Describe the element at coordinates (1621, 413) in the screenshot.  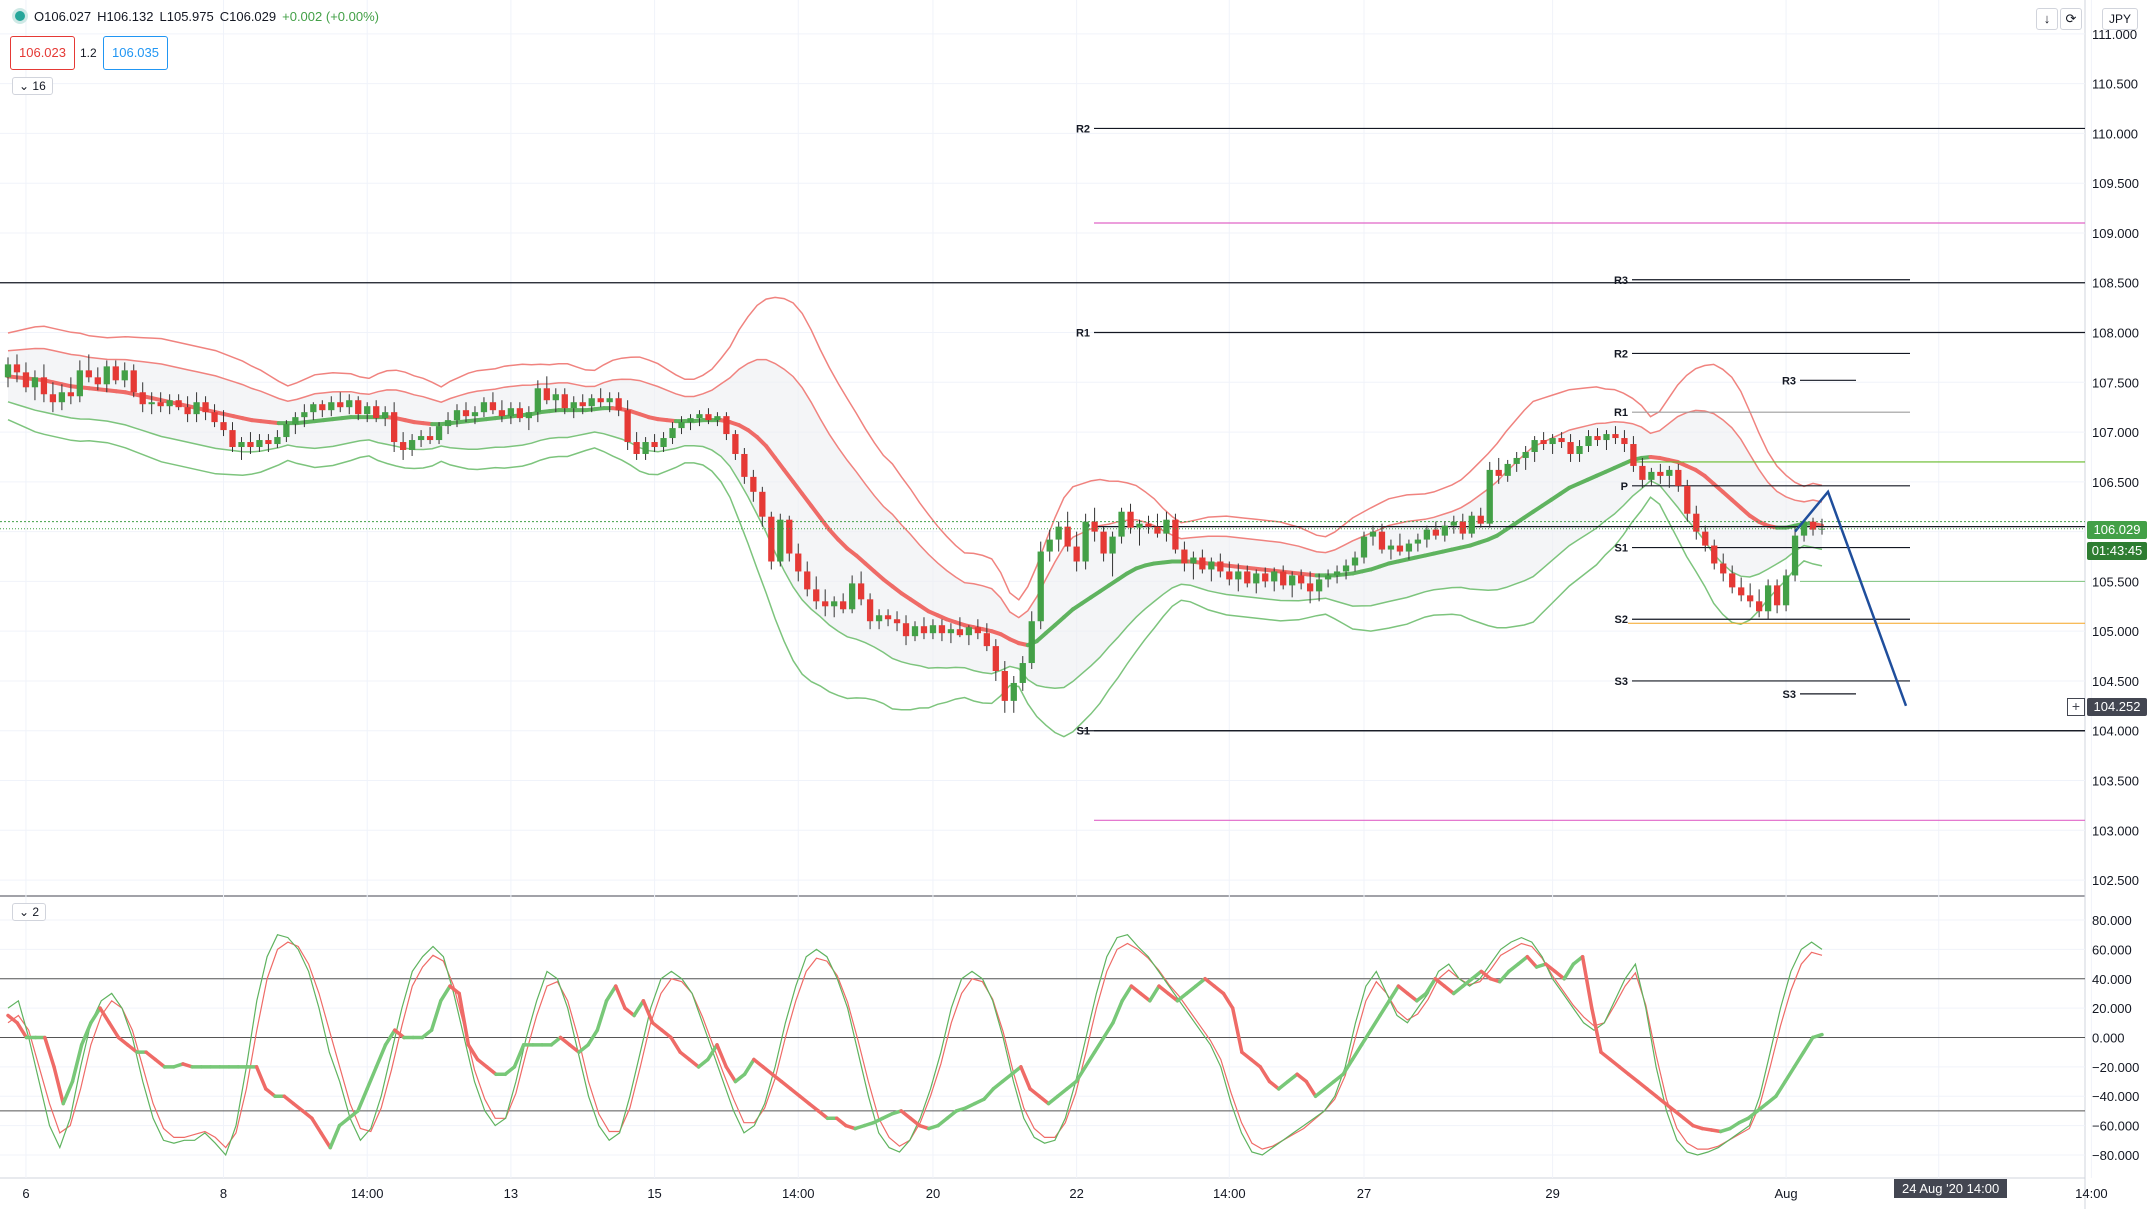
I see `pivot-right-label: R1` at that location.